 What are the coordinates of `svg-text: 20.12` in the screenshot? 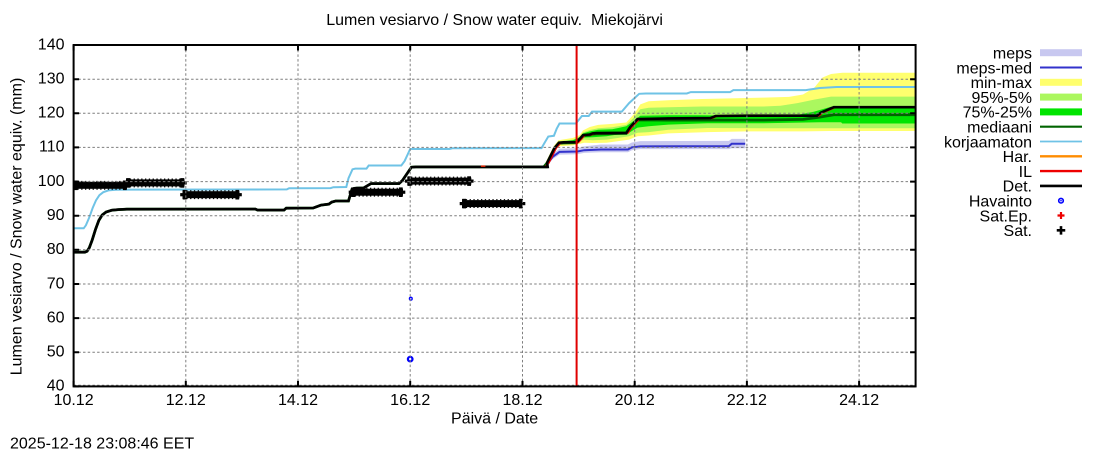 It's located at (635, 400).